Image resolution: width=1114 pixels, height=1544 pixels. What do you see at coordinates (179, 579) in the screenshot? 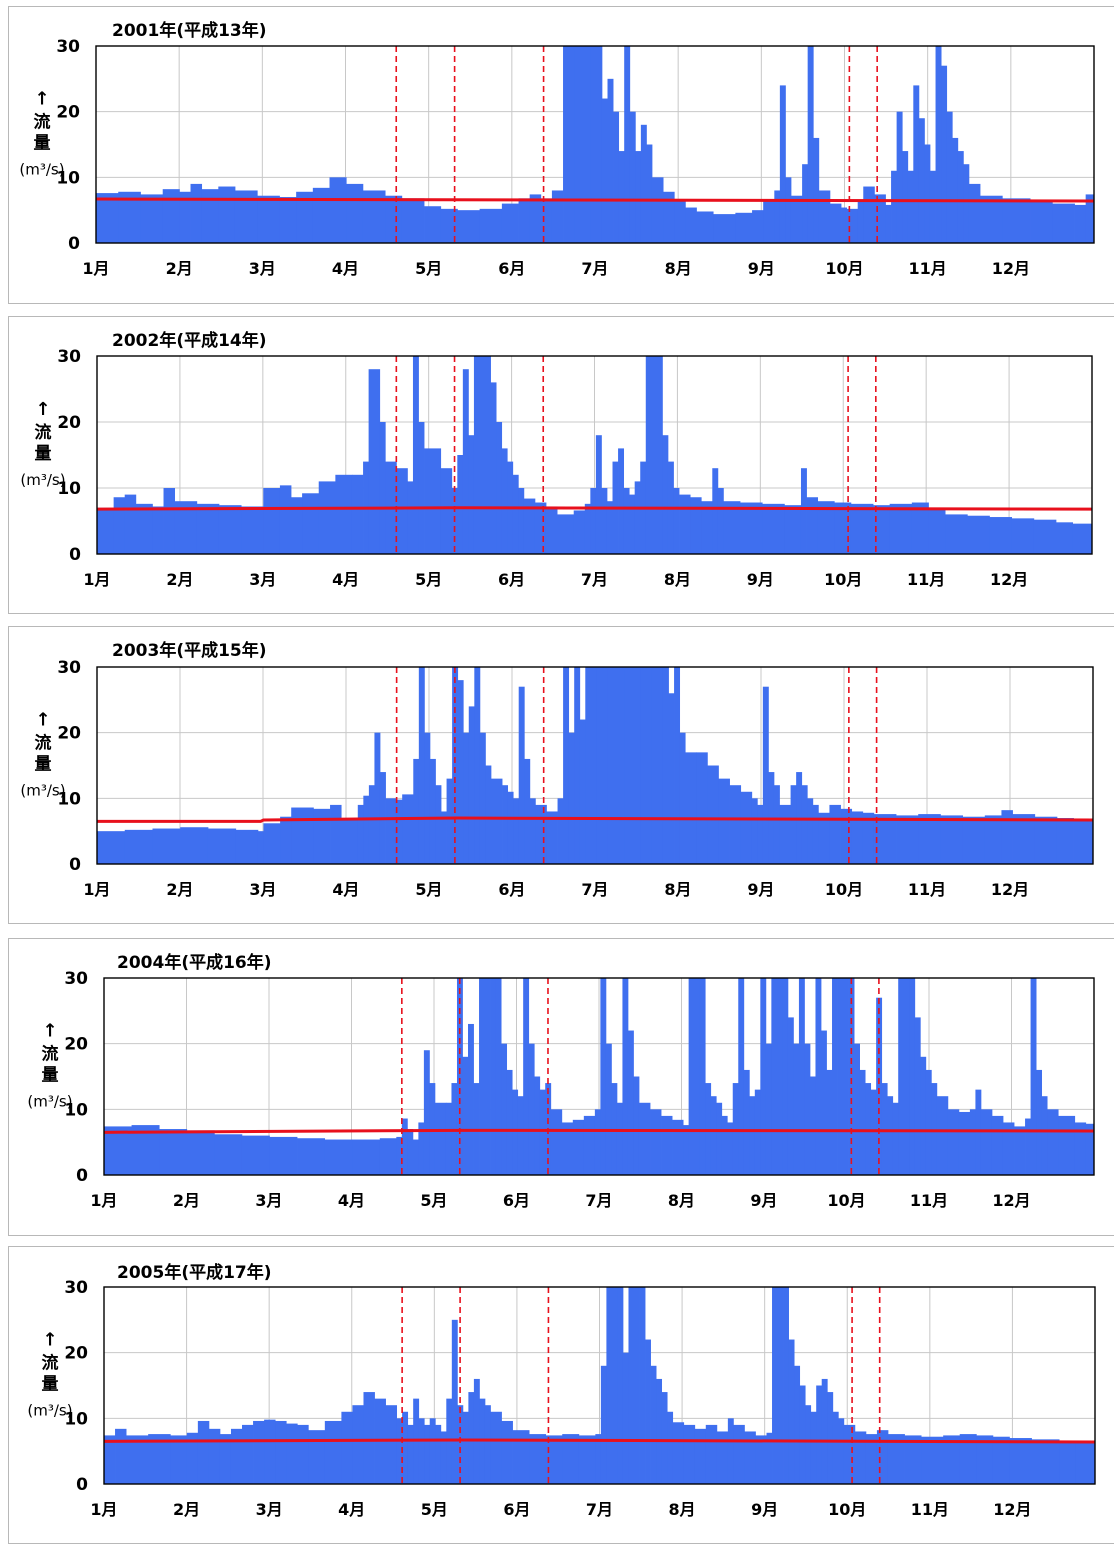
I see `x-tick-label: 2月` at bounding box center [179, 579].